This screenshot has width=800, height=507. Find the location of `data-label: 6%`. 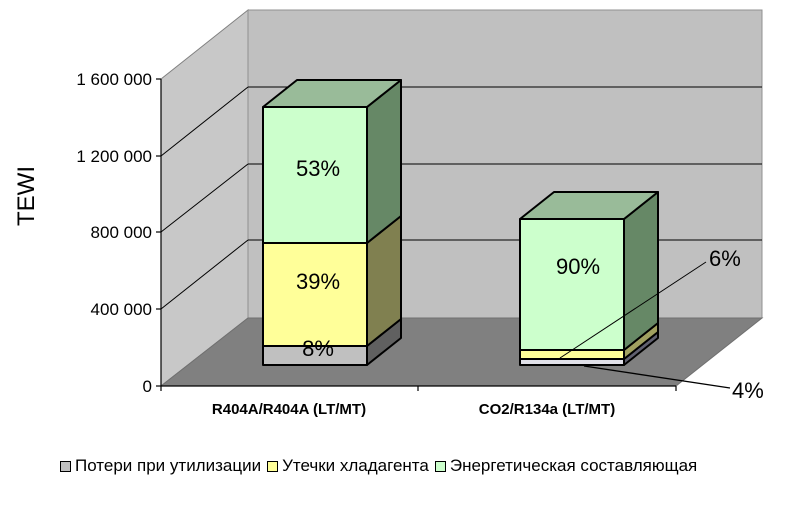

data-label: 6% is located at coordinates (725, 258).